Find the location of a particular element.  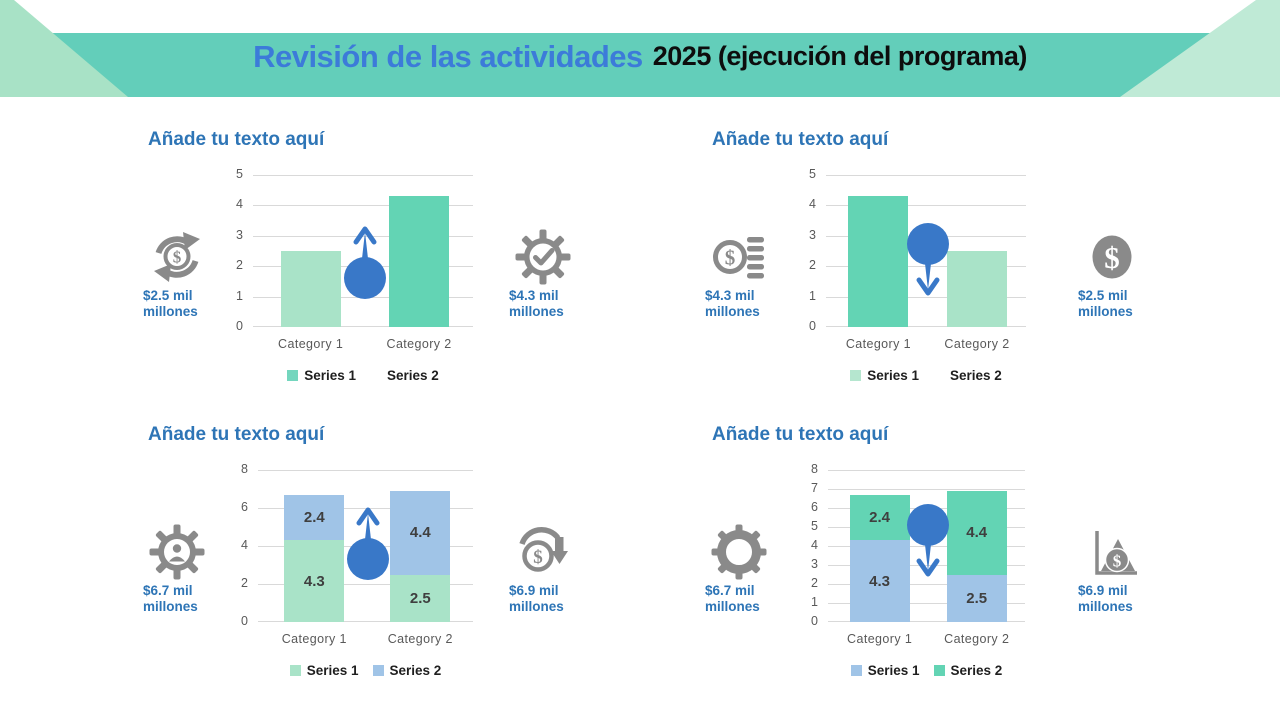

dollar-coins-icon: $ is located at coordinates (739, 257).